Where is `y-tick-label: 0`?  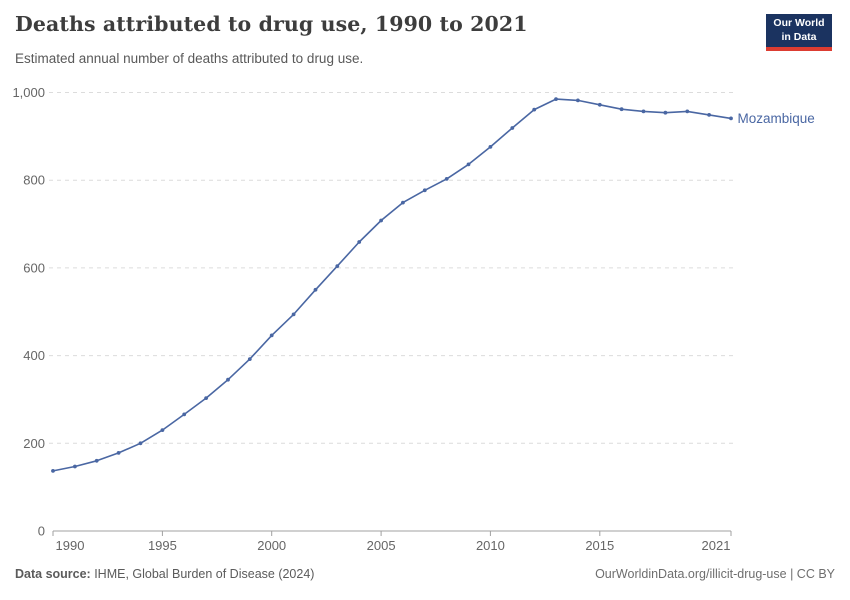
y-tick-label: 0 is located at coordinates (41, 531).